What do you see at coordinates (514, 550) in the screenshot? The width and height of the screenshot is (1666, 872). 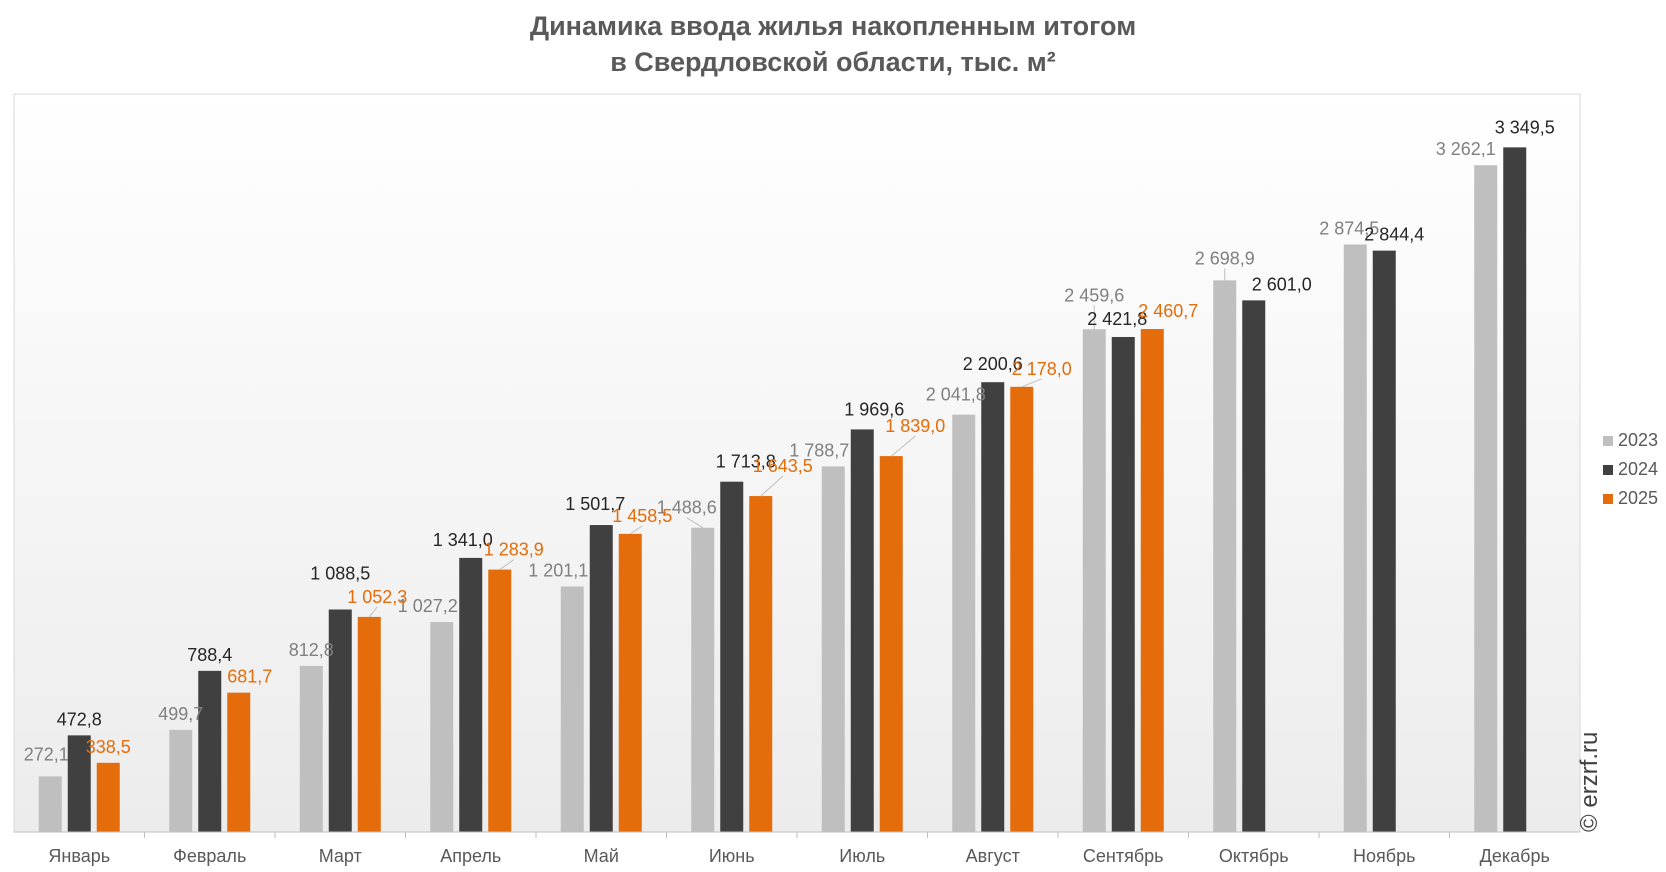 I see `data-label-2025-4: 1 283,9` at bounding box center [514, 550].